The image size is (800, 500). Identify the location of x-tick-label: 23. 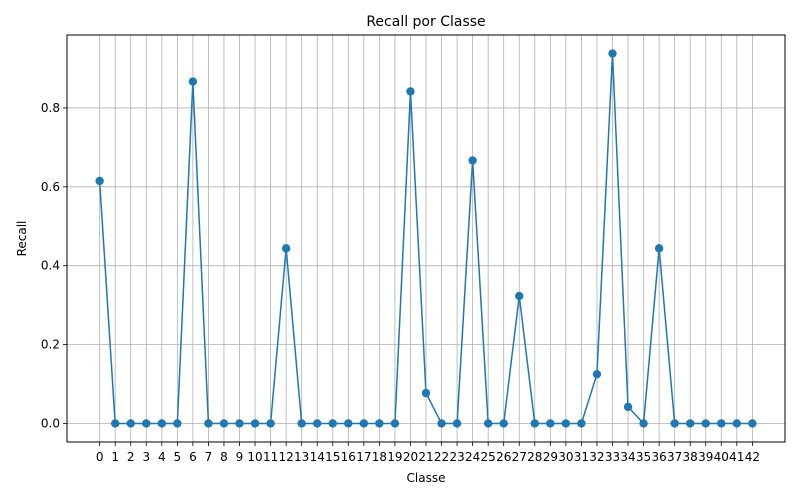
(456, 457).